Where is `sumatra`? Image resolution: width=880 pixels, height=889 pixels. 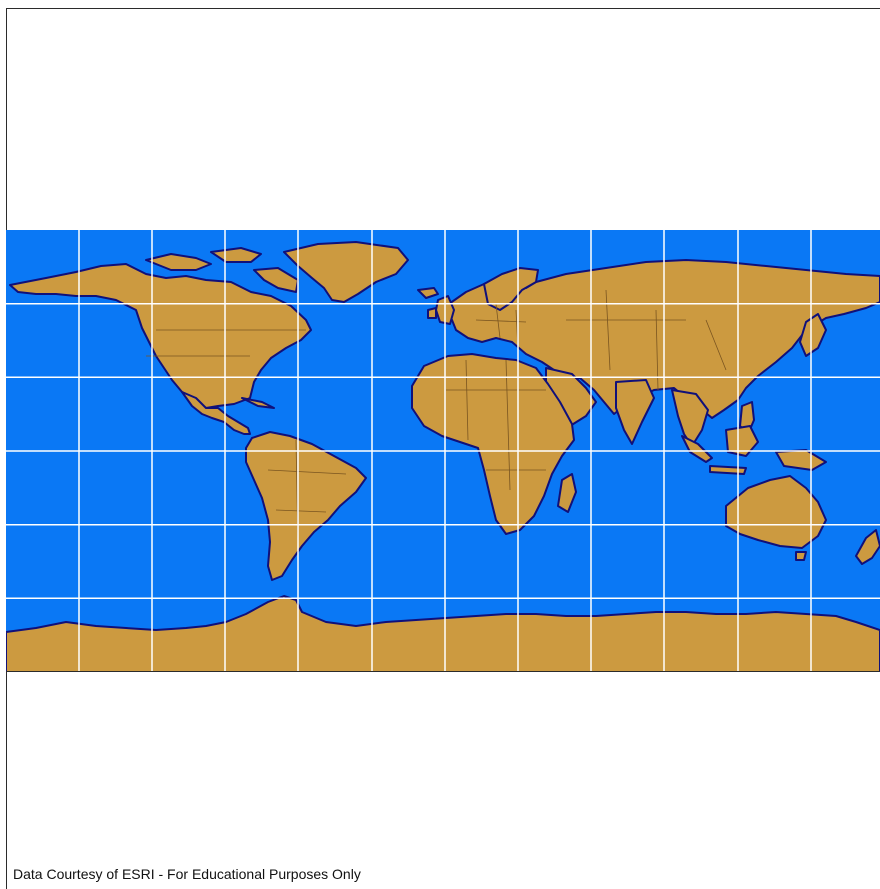 sumatra is located at coordinates (697, 449).